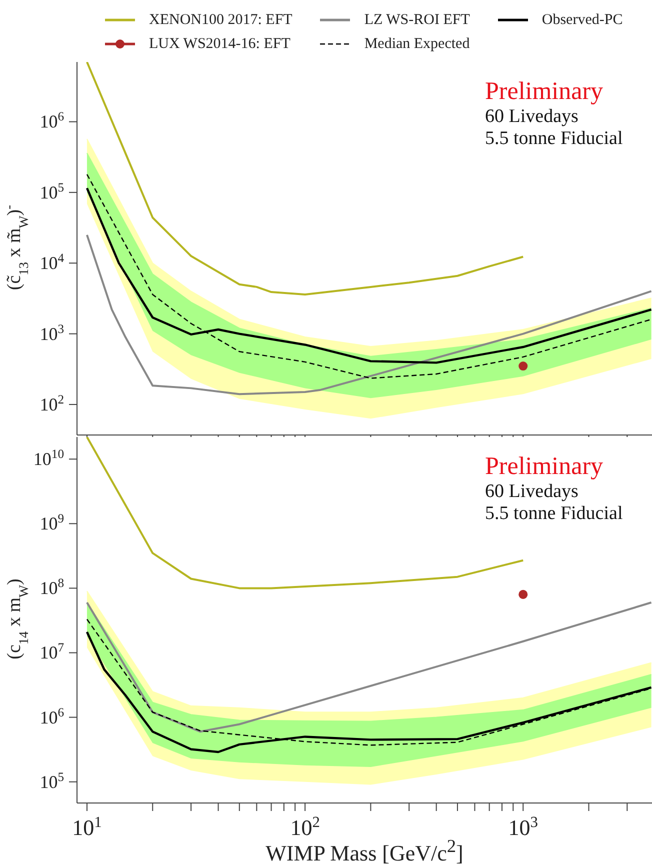 This screenshot has height=867, width=652. I want to click on y-tick-label: 10$^{10}$, so click(48, 458).